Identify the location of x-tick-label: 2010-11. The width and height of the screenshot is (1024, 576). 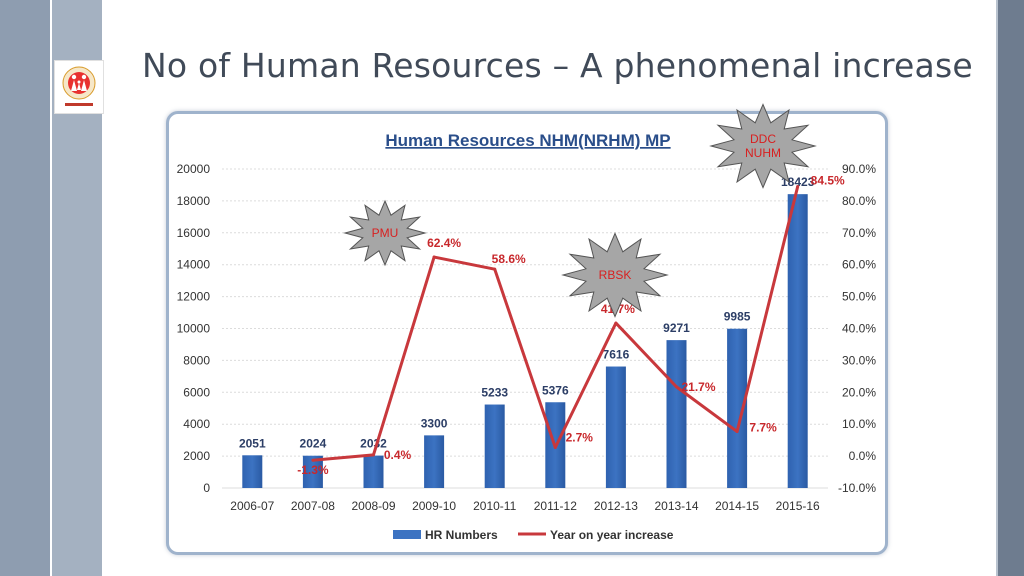
(494, 506).